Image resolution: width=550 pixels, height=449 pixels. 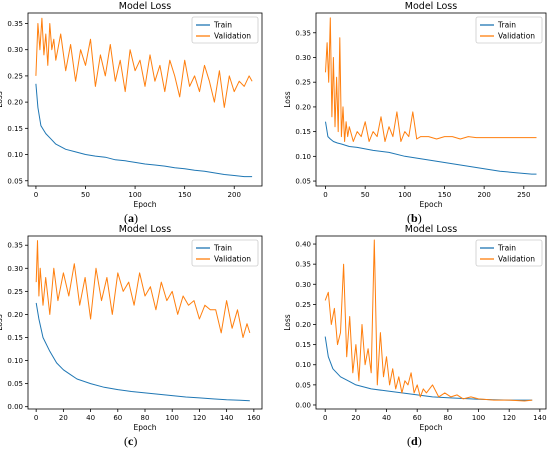 I want to click on caption-d: (d), so click(x=414, y=441).